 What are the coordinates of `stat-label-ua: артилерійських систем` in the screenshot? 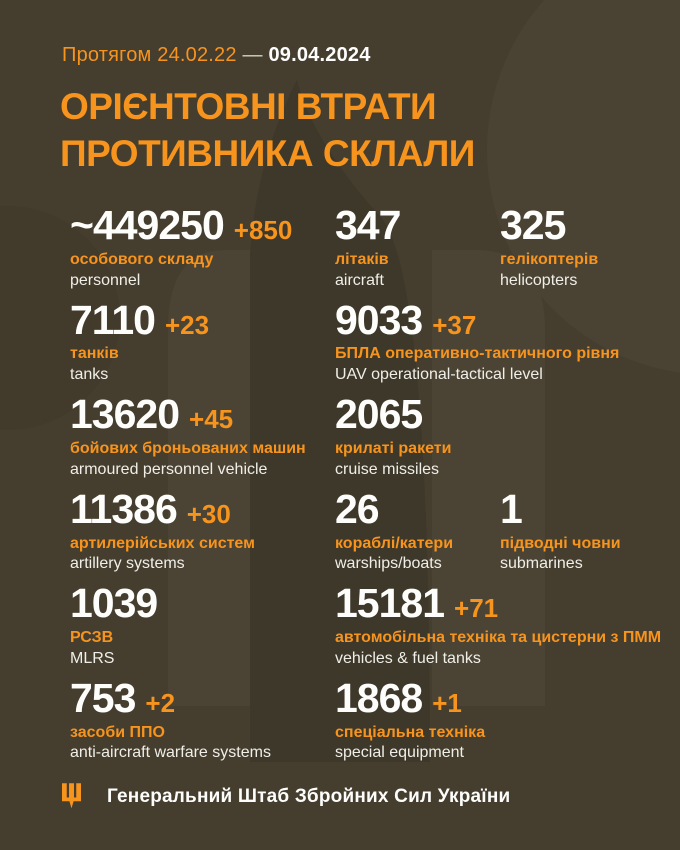 It's located at (162, 543).